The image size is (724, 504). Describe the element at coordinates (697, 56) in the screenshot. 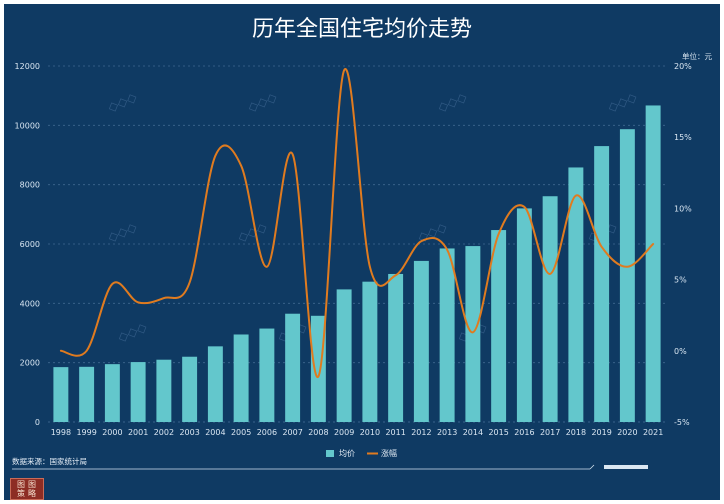

I see `unit-label: 单位：元` at that location.